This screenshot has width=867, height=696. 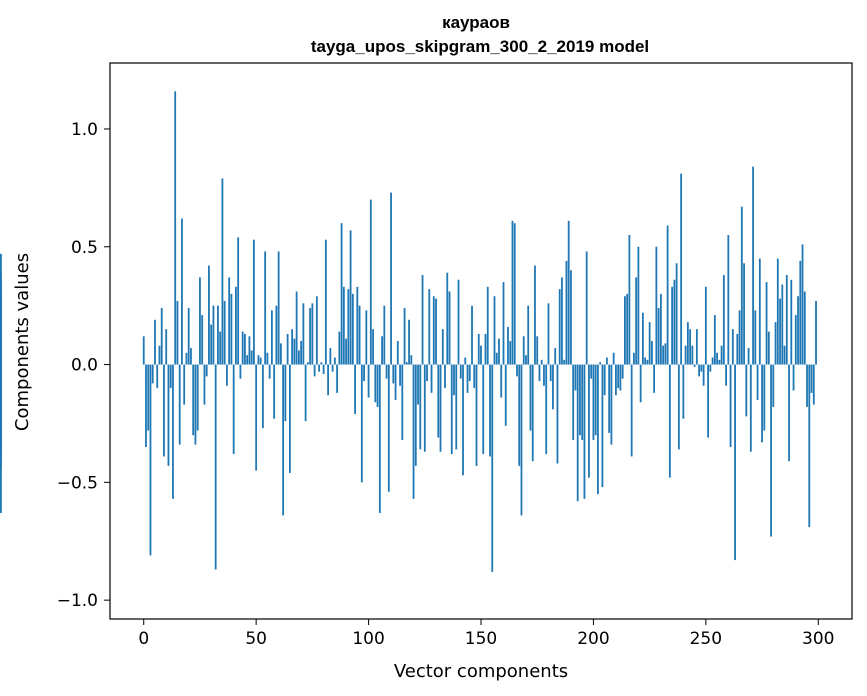 I want to click on x-tick-label: 0, so click(x=143, y=639).